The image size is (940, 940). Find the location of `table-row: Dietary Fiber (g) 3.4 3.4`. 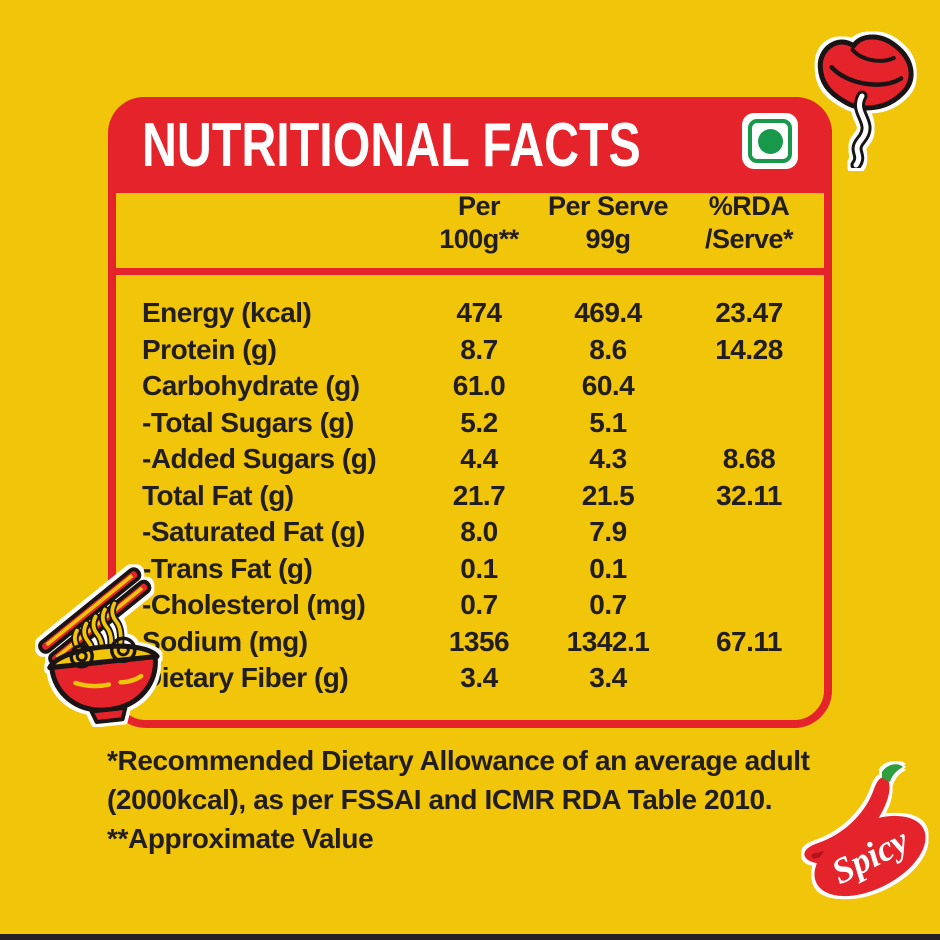

table-row: Dietary Fiber (g) 3.4 3.4 is located at coordinates (384, 678).